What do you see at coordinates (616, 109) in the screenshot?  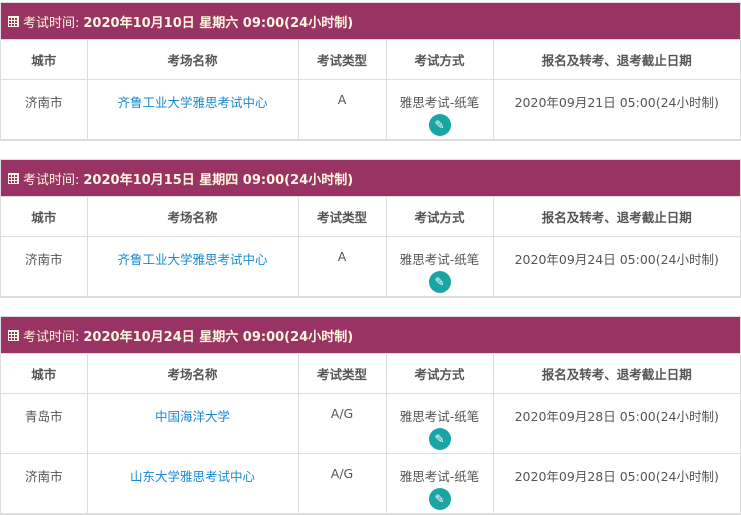 I see `deadline: 2020年09月21日 05:00(24小时制)` at bounding box center [616, 109].